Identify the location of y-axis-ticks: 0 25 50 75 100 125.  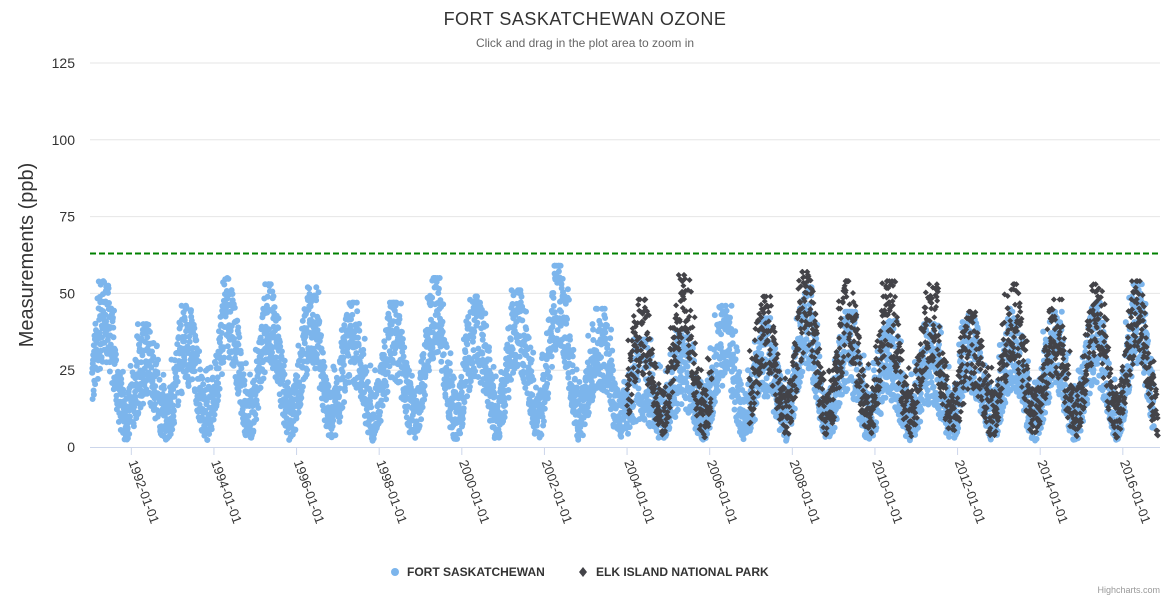
(64, 255).